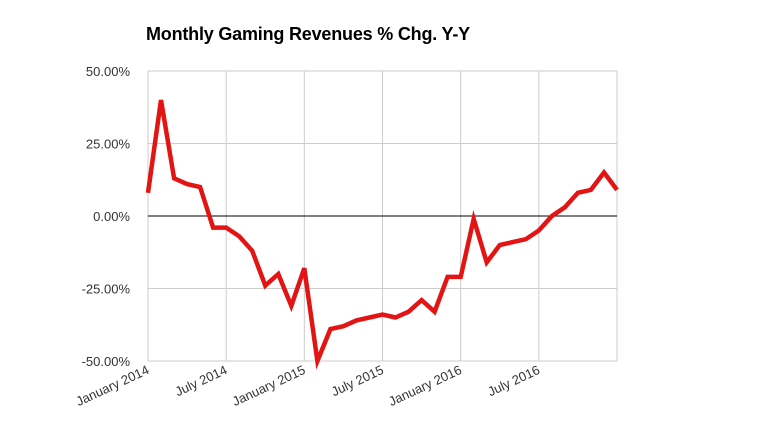 This screenshot has width=764, height=432. I want to click on x-tick-label: July 2014, so click(201, 380).